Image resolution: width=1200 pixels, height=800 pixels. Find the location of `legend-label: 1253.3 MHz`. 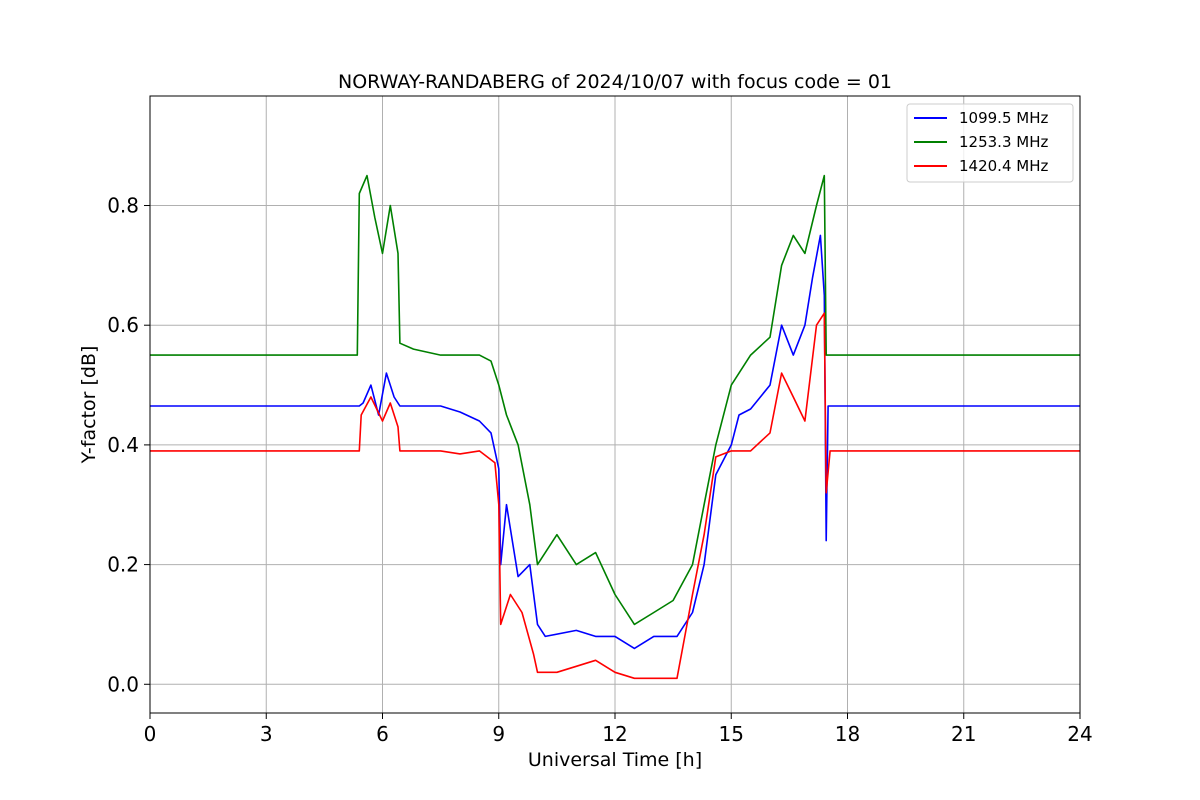

legend-label: 1253.3 MHz is located at coordinates (1003, 142).